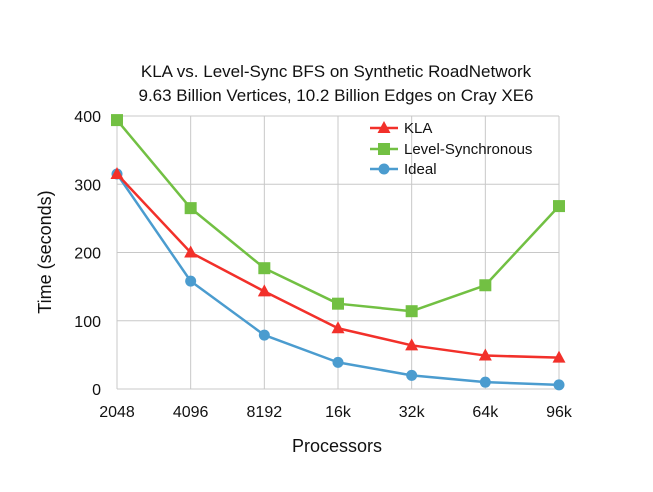  I want to click on x-tick-label: 64k, so click(485, 412).